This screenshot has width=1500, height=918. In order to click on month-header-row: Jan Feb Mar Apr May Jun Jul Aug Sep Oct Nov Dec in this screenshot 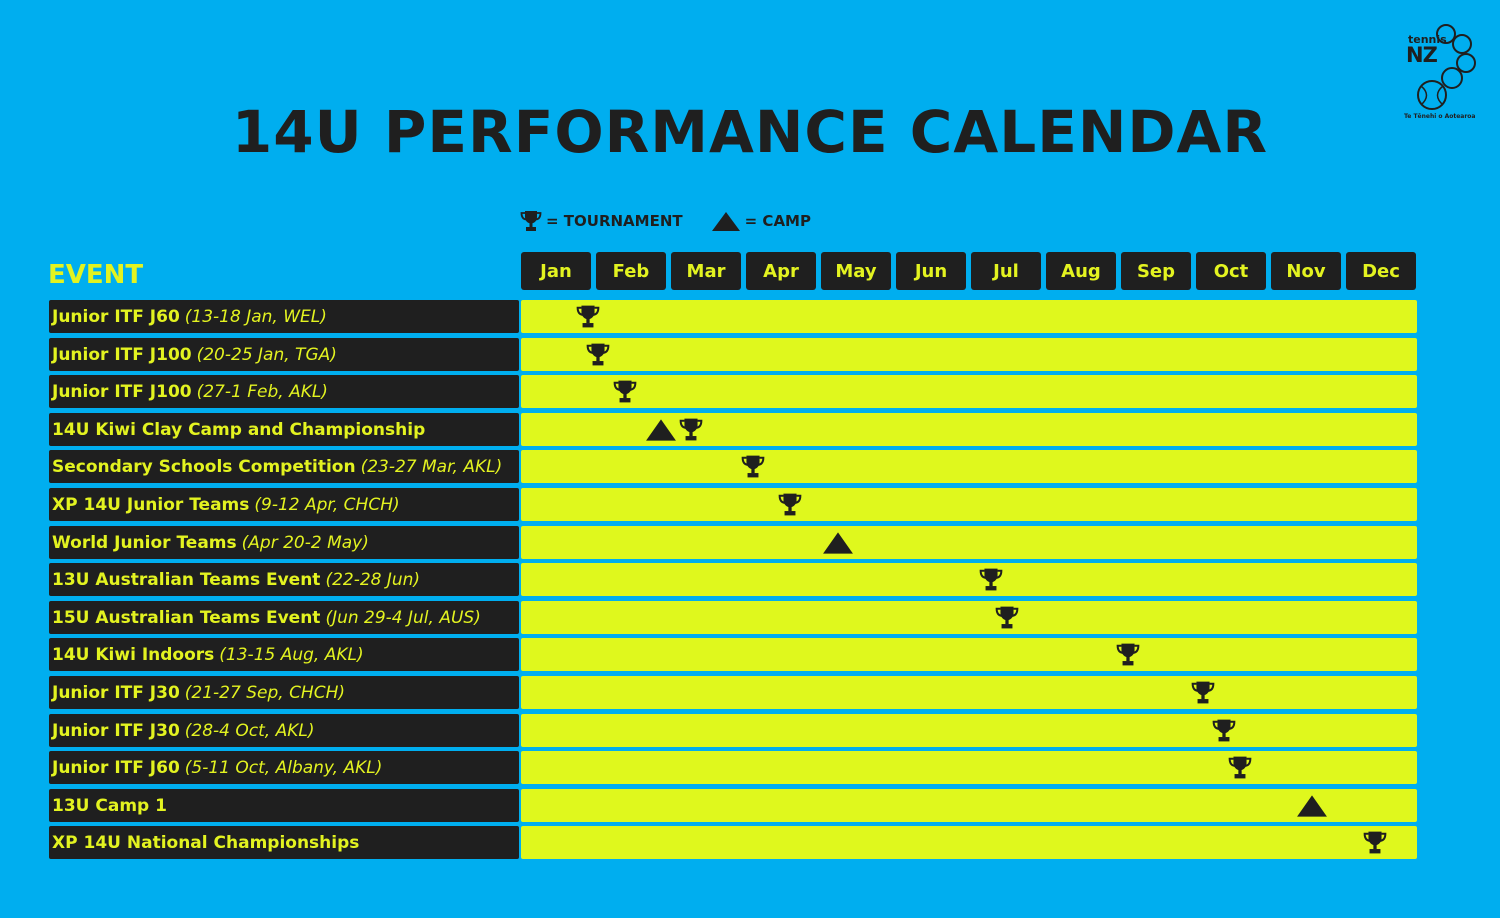, I will do `click(969, 271)`.